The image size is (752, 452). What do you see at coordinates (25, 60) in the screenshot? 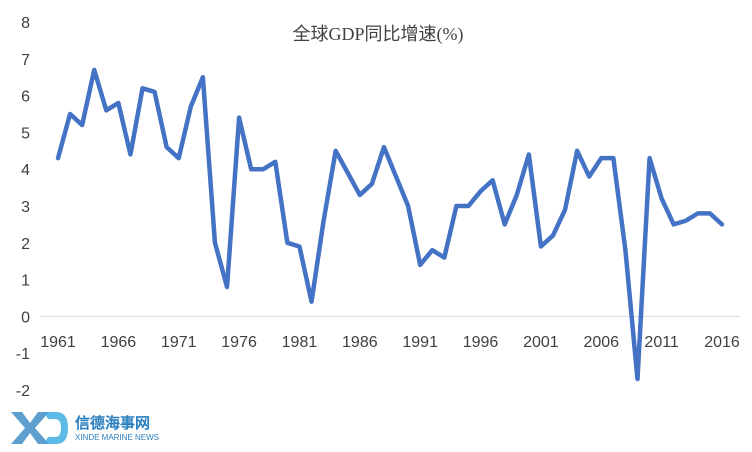
I see `y-tick-label: 7` at bounding box center [25, 60].